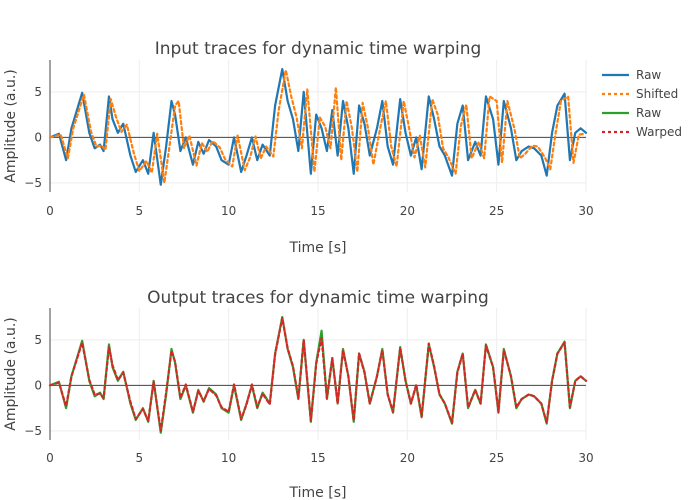  I want to click on chart-title: Input traces for dynamic time warping, so click(318, 49).